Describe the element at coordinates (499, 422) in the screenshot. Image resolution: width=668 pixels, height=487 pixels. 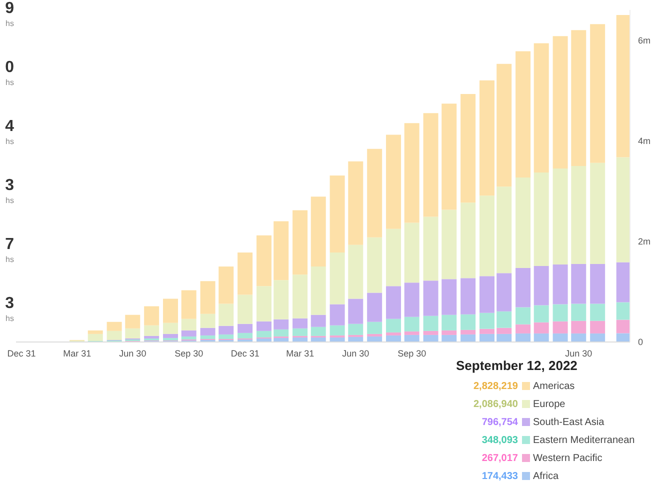
I see `text: 796,754` at that location.